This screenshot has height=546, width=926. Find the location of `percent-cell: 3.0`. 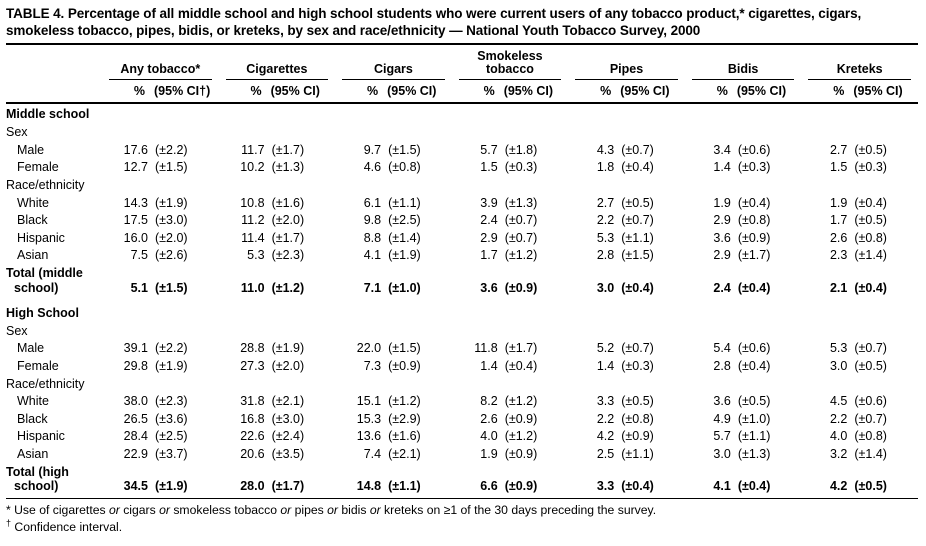

percent-cell: 3.0 is located at coordinates (605, 287).